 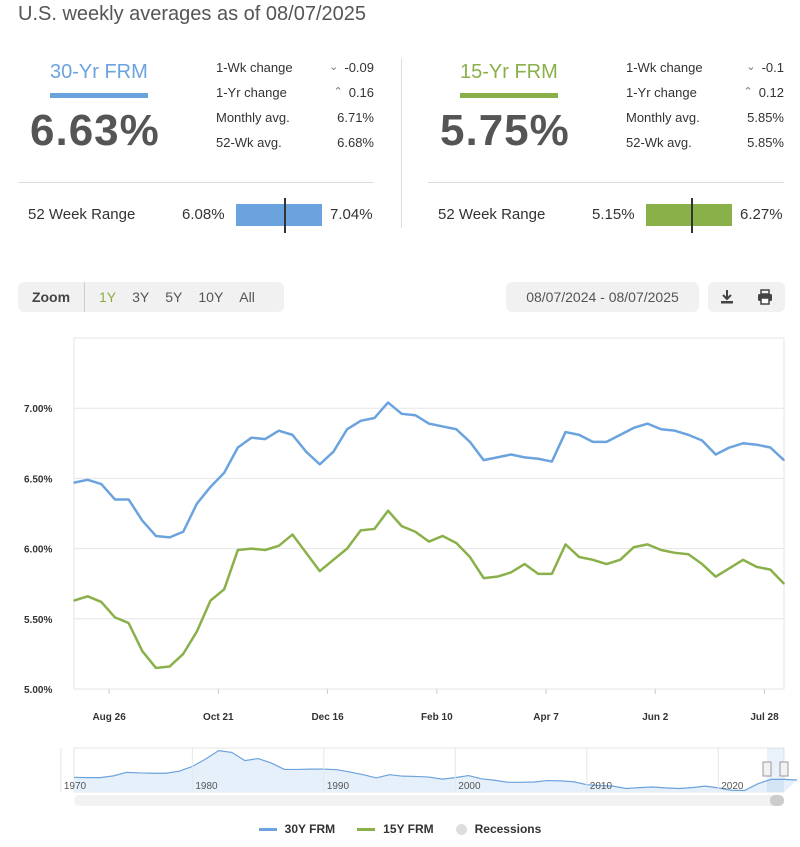 I want to click on navigator-handle-left, so click(x=767, y=769).